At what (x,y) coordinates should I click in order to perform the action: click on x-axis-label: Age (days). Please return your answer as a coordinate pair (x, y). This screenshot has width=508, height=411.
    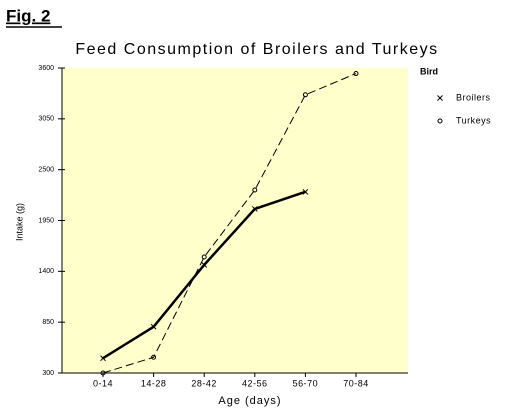
    Looking at the image, I should click on (249, 401).